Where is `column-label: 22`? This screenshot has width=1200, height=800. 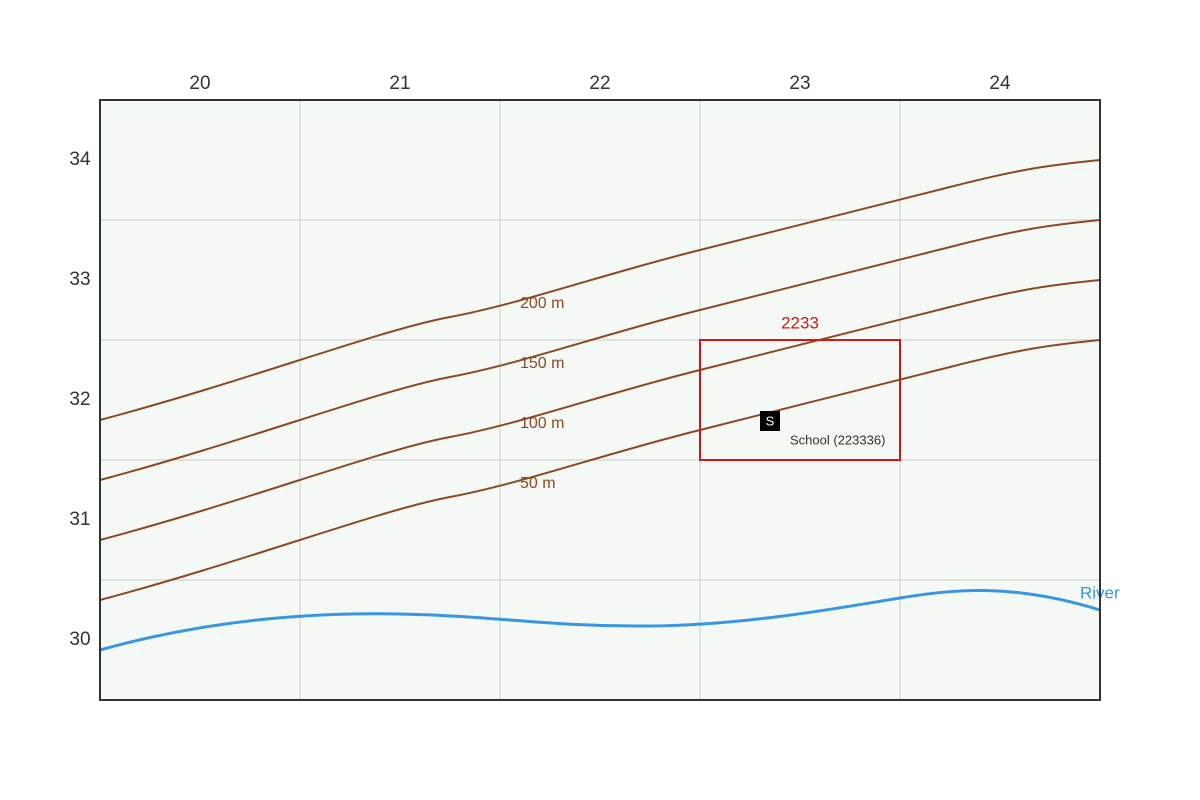
column-label: 22 is located at coordinates (599, 83).